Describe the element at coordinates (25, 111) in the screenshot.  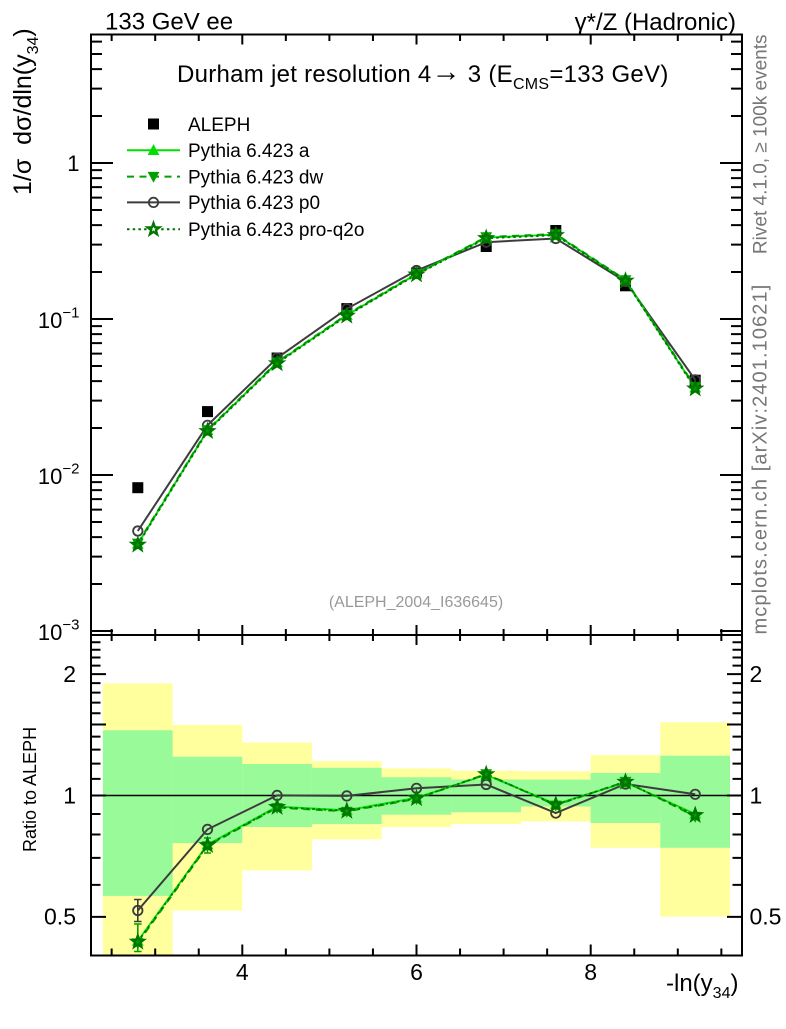
I see `svg-text: 1/σ dσ/dln(y34)` at that location.